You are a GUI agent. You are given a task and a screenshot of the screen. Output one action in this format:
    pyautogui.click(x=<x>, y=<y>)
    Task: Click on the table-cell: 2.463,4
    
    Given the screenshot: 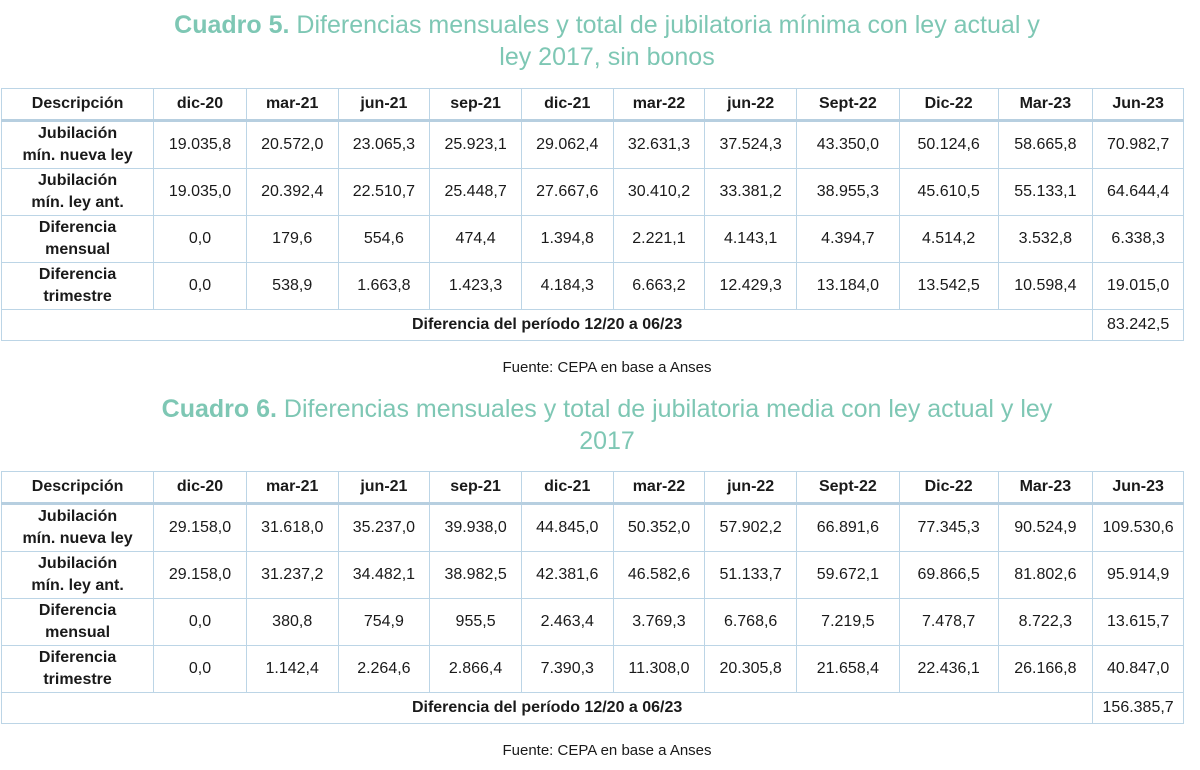 What is the action you would take?
    pyautogui.click(x=567, y=622)
    